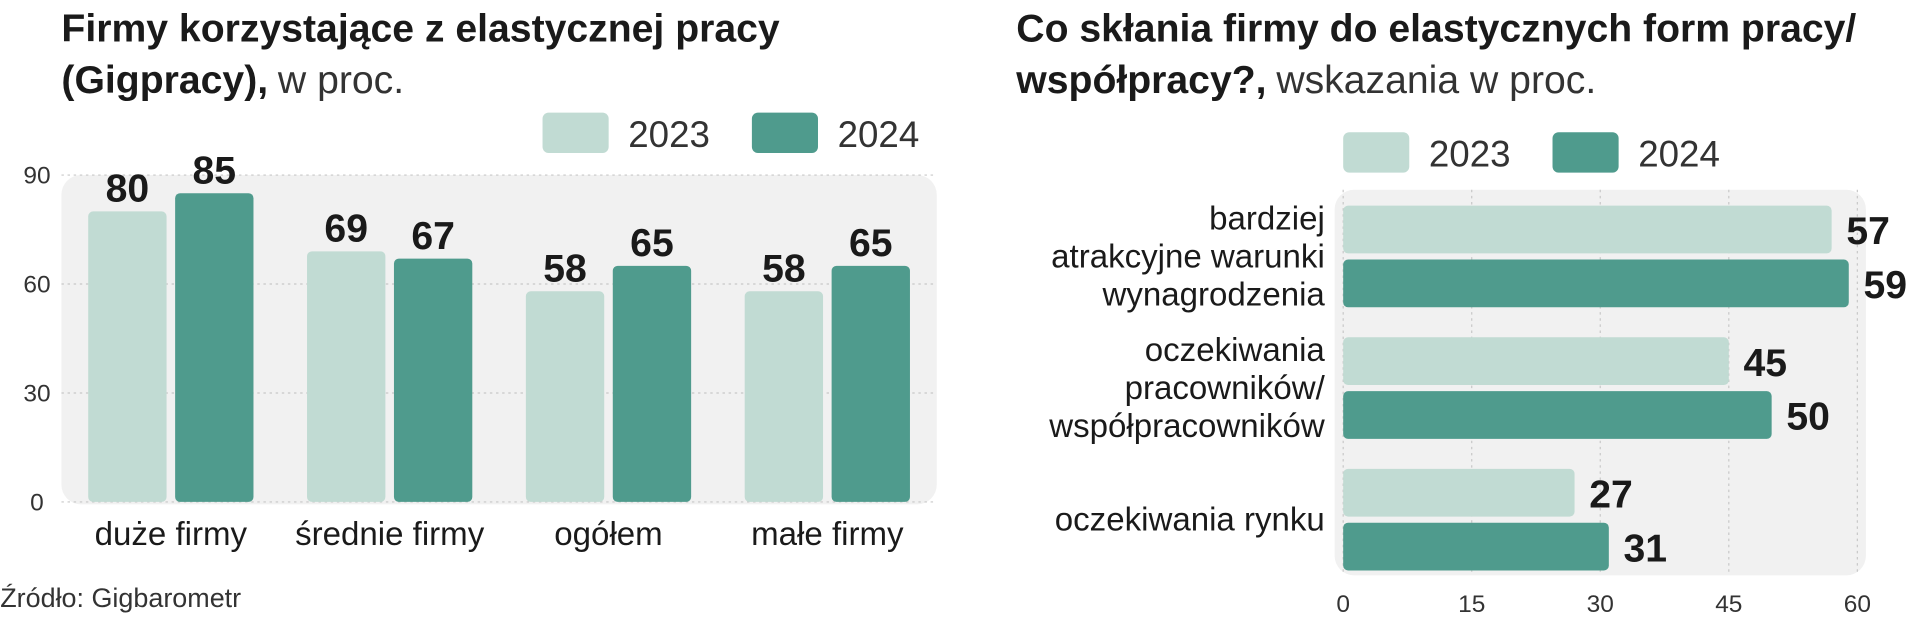  I want to click on y-tick-label: wynagrodzenia, so click(1214, 294).